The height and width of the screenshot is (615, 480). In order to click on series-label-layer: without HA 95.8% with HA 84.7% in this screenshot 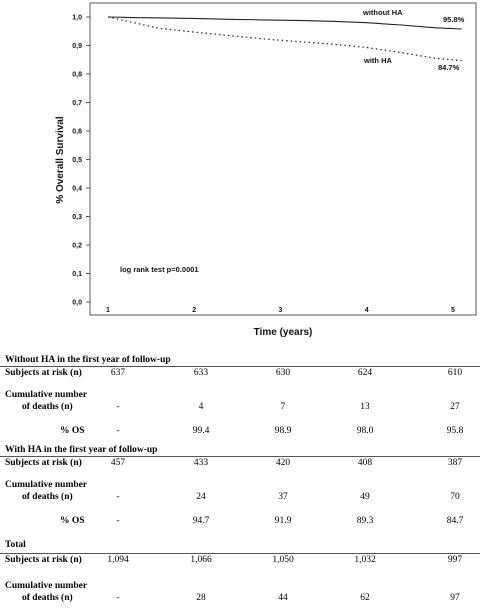, I will do `click(413, 40)`.